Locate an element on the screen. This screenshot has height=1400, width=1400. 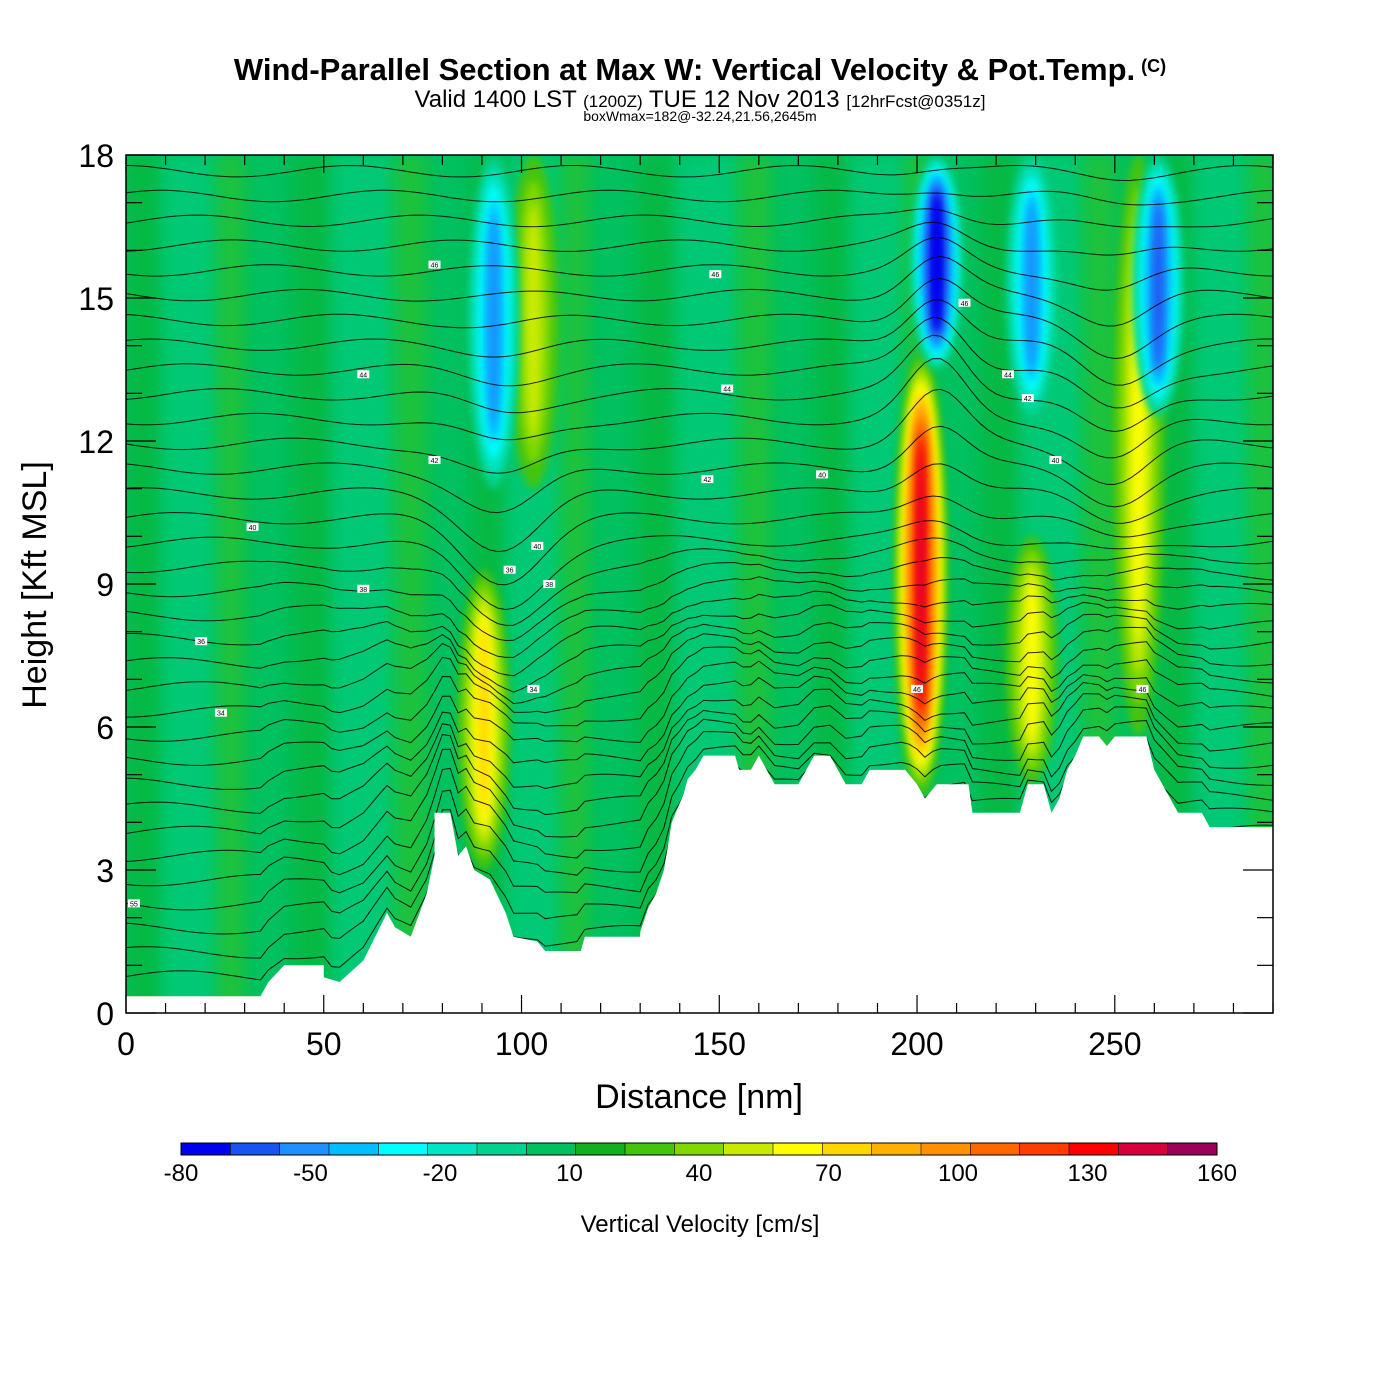
y-axis-label: Height [Kft MSL] is located at coordinates (35, 585).